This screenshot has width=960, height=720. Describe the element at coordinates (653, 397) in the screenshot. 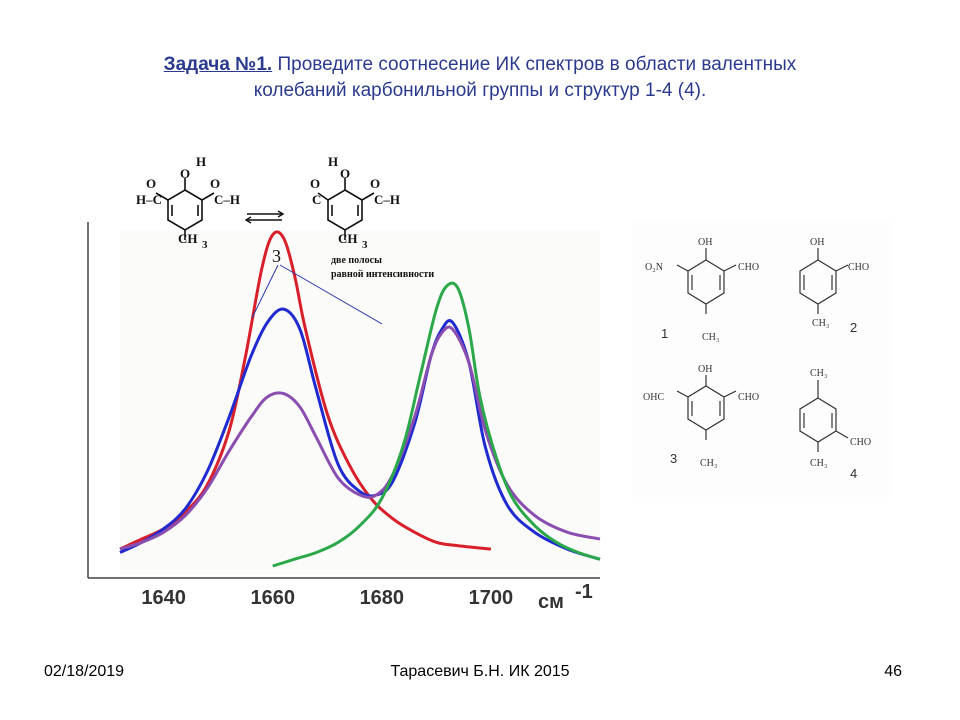

I see `structure-3-left: OHC` at that location.